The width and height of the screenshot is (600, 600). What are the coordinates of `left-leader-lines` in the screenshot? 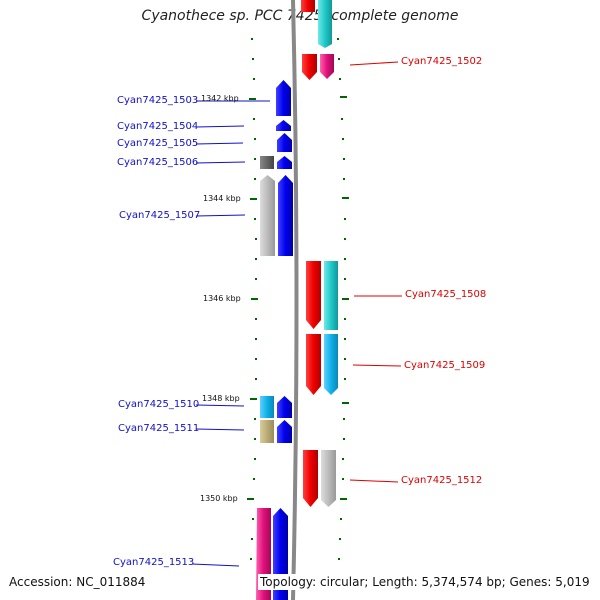 It's located at (230, 333).